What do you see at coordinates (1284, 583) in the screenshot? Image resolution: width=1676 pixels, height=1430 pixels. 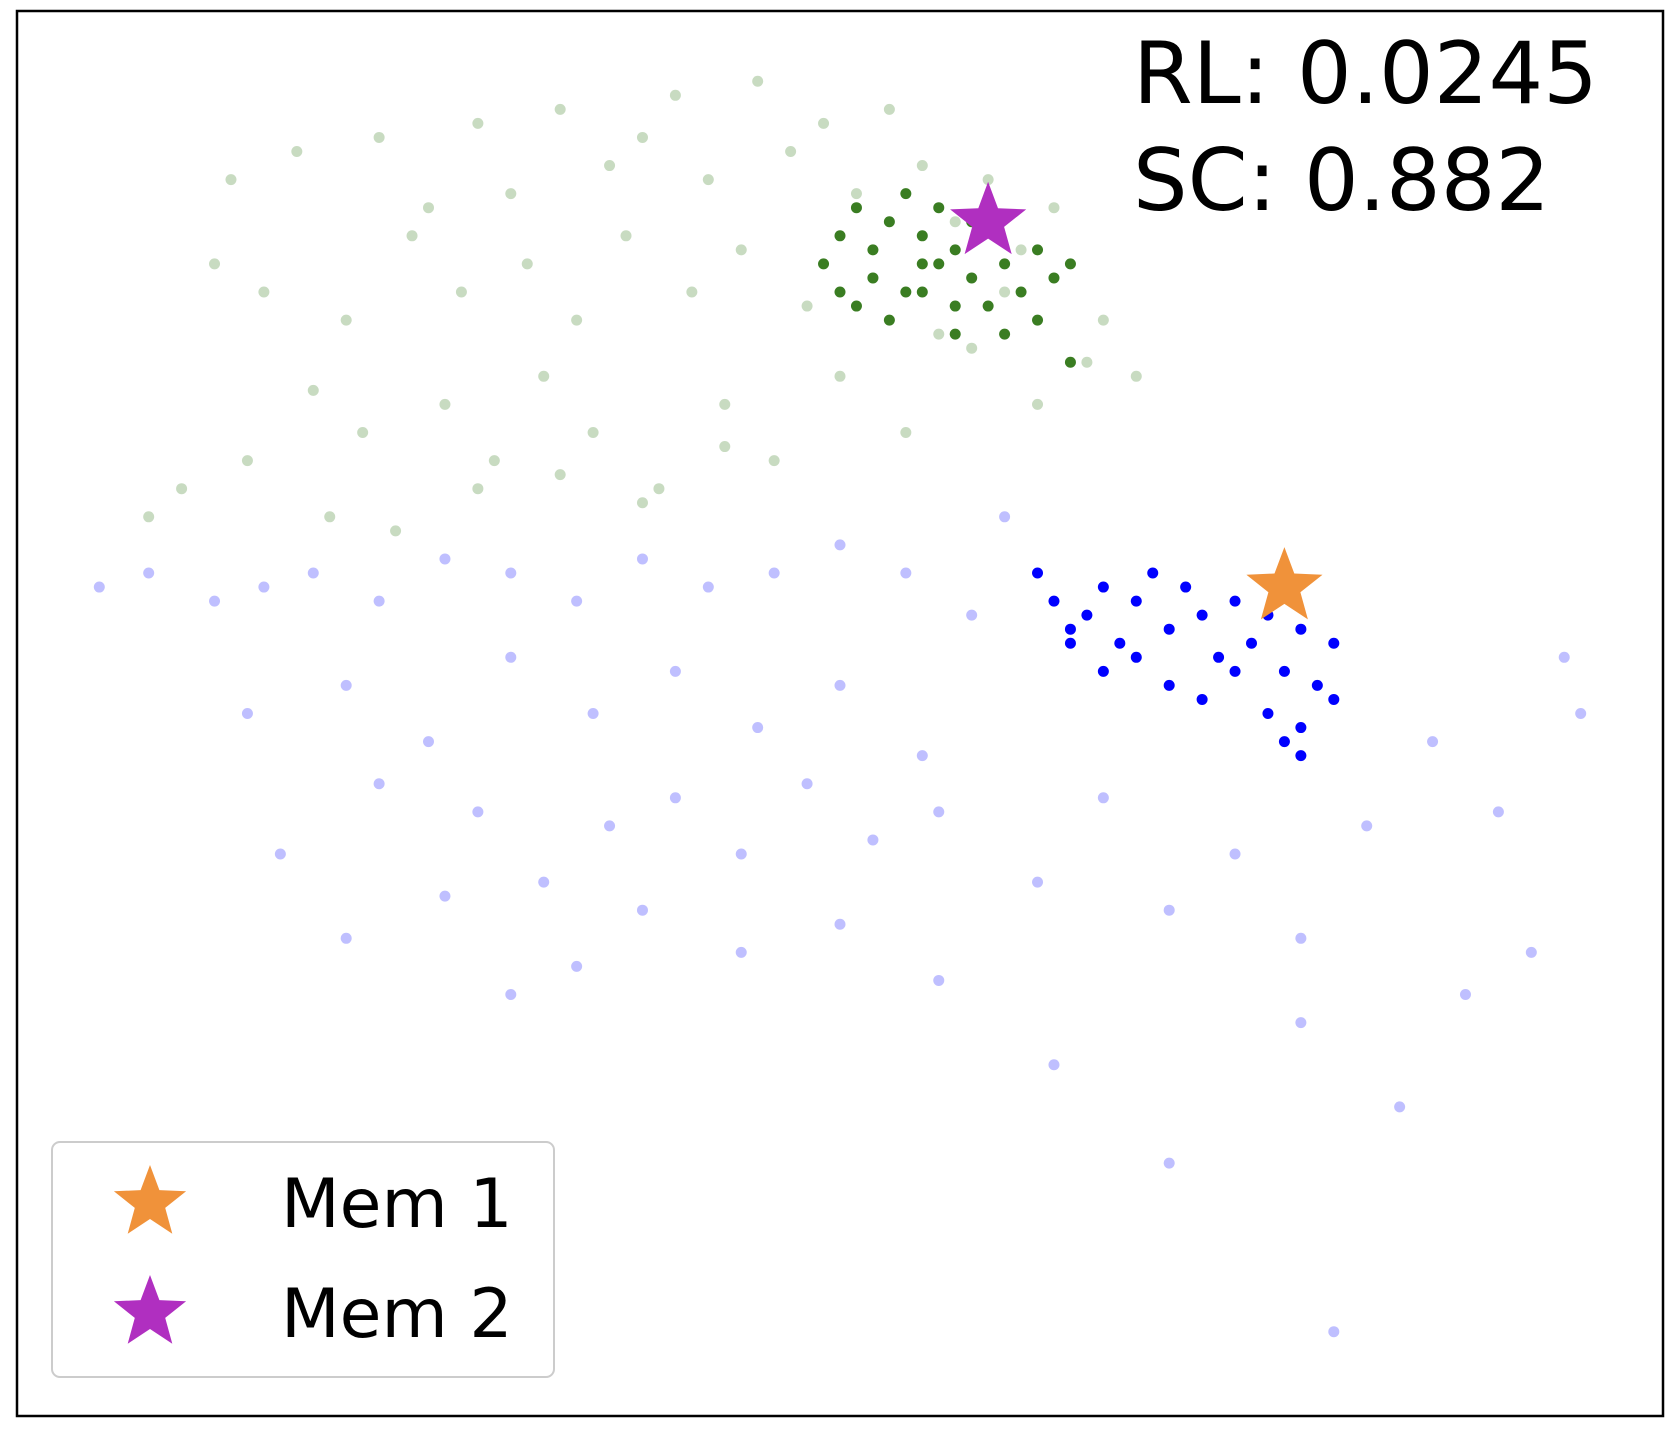 I see `star-marker` at bounding box center [1284, 583].